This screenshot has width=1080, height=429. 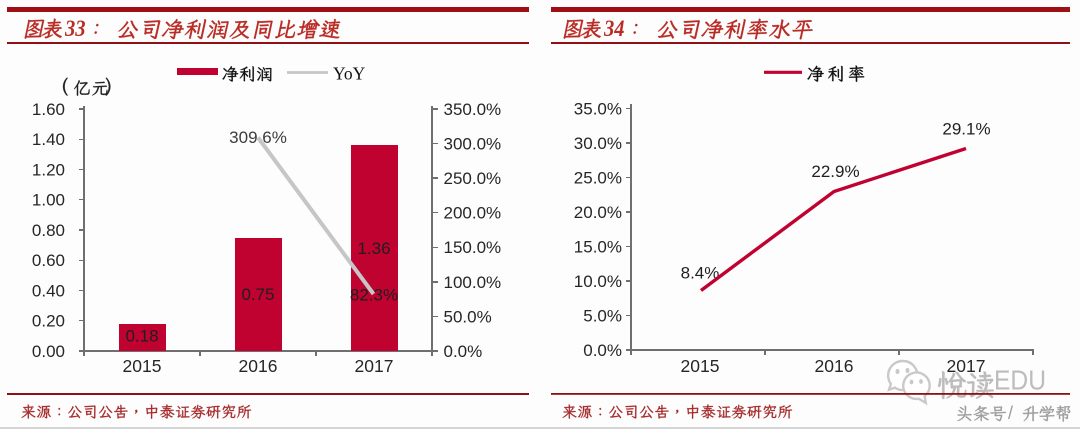 I want to click on svg-text: 1.00, so click(x=48, y=200).